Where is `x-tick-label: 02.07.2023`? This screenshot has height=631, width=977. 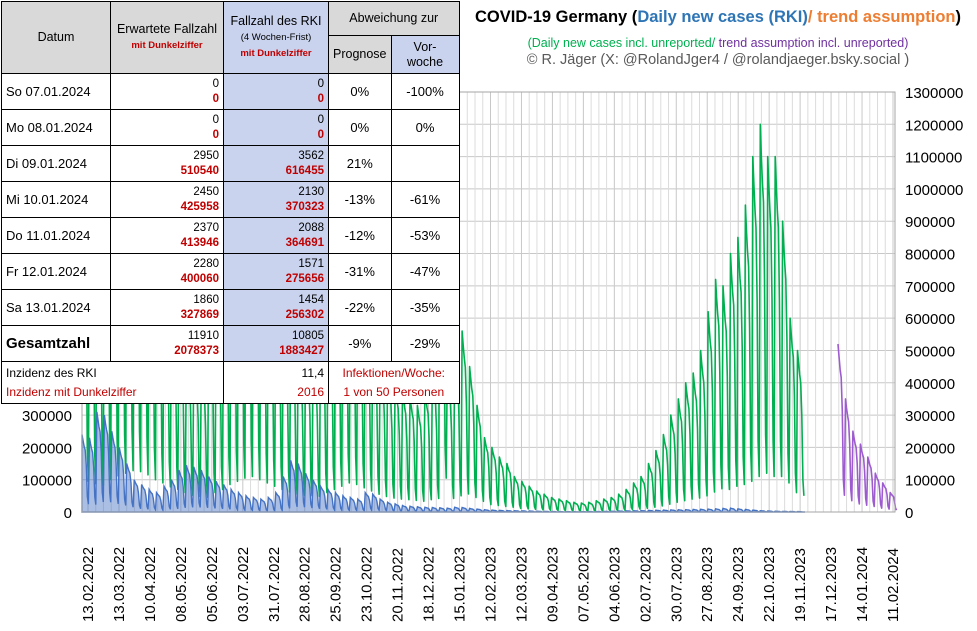 x-tick-label: 02.07.2023 is located at coordinates (645, 584).